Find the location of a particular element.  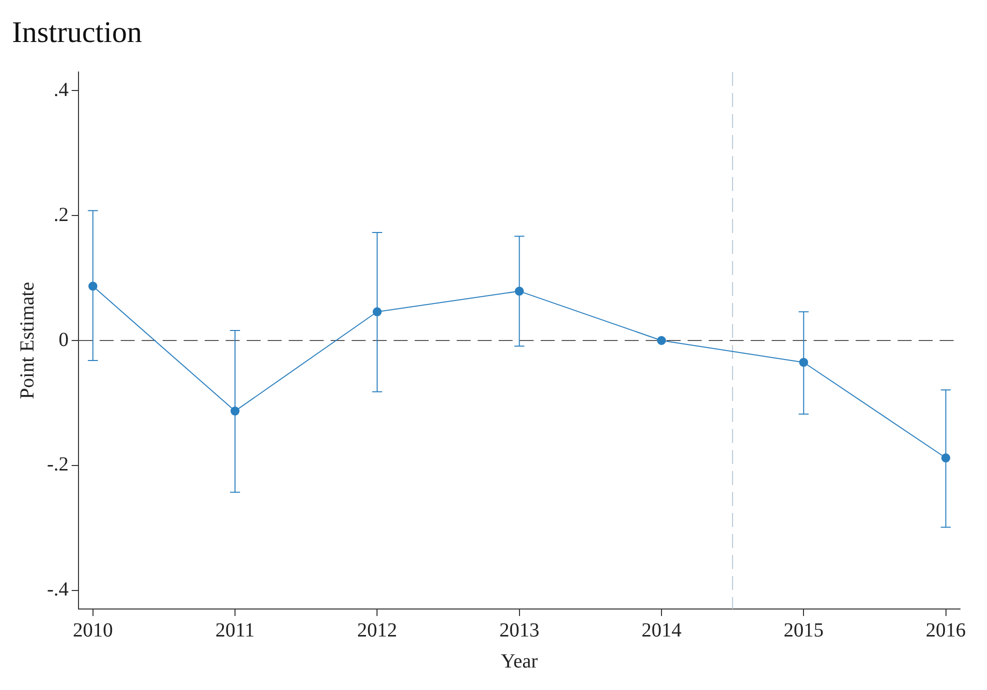

x-tick-label: 2015 is located at coordinates (804, 630).